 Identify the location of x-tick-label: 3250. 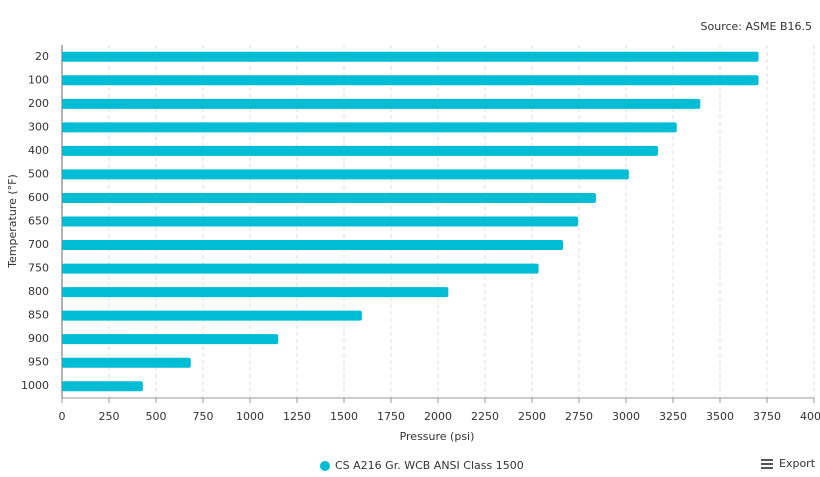
(673, 416).